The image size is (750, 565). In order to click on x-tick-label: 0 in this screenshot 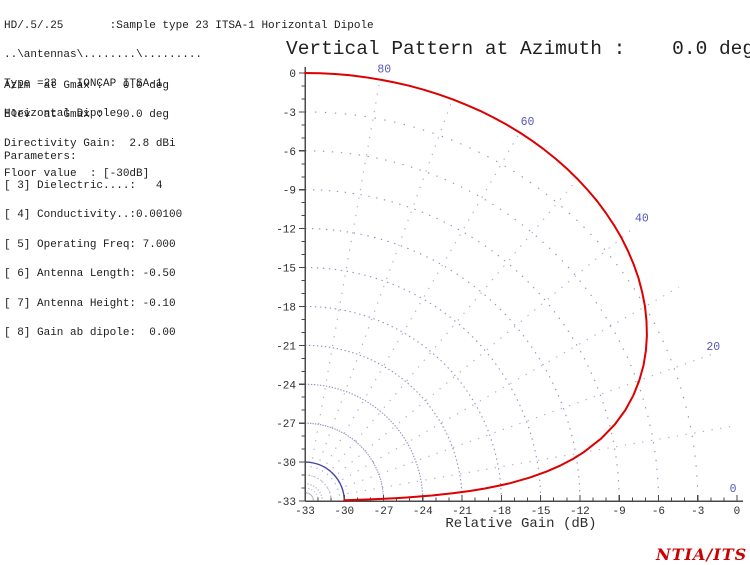, I will do `click(737, 512)`.